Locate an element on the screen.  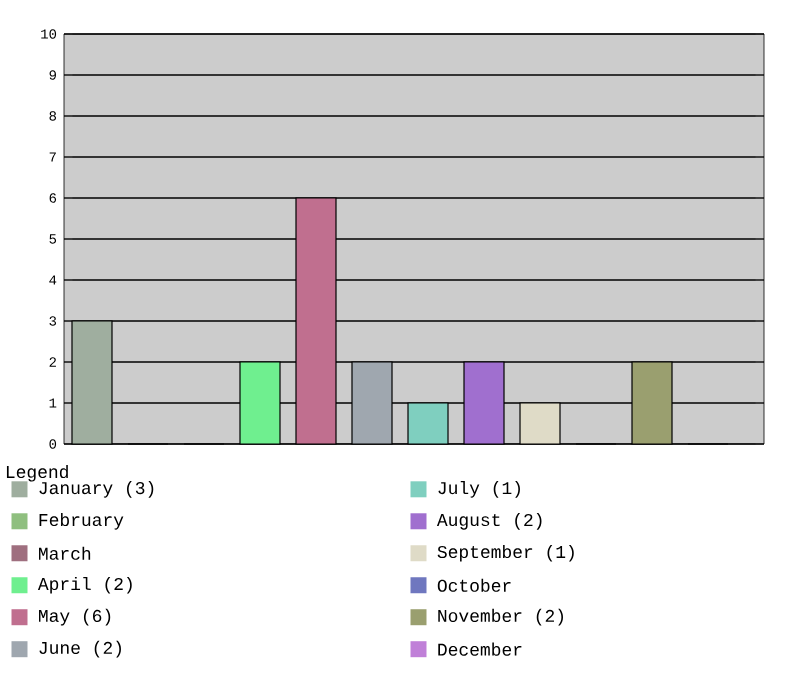
legend-label: March is located at coordinates (65, 553).